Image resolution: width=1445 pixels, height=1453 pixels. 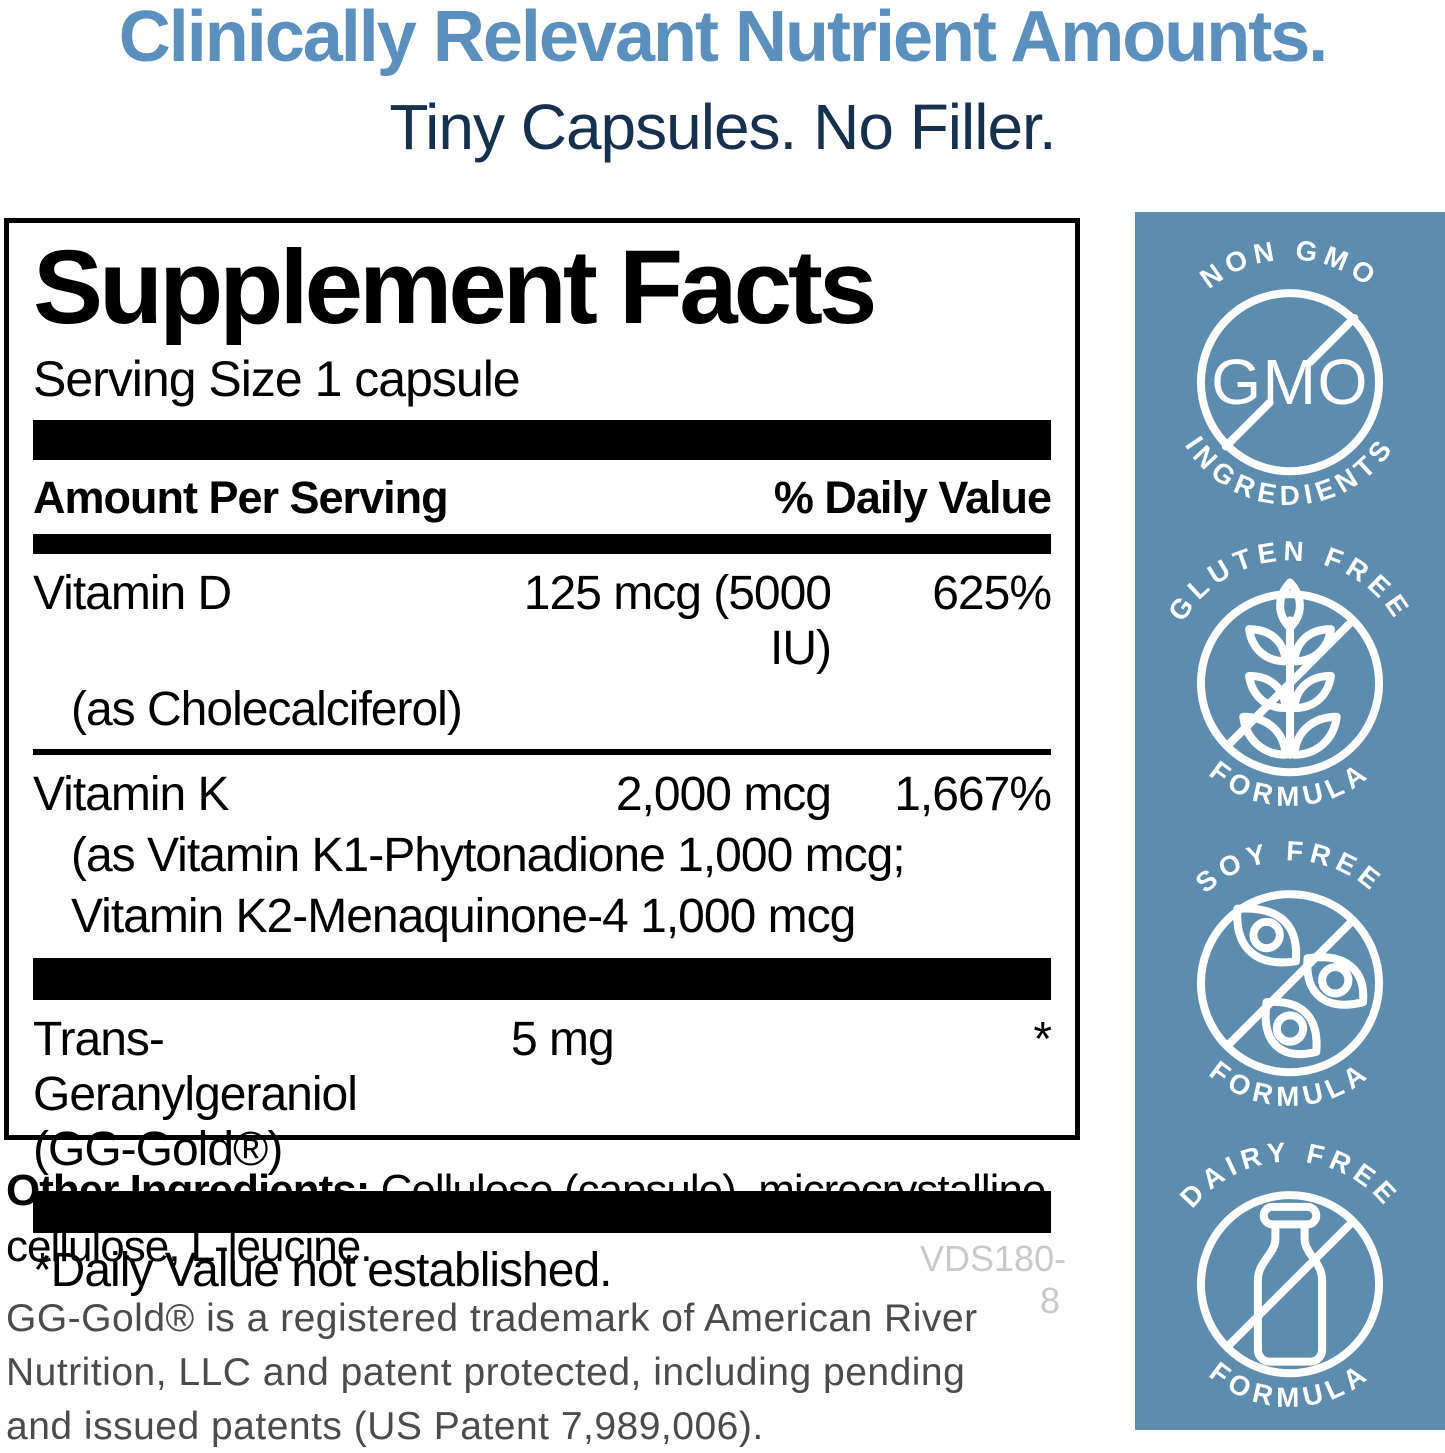 What do you see at coordinates (455, 287) in the screenshot?
I see `supplement-facts-title: Supplement Facts` at bounding box center [455, 287].